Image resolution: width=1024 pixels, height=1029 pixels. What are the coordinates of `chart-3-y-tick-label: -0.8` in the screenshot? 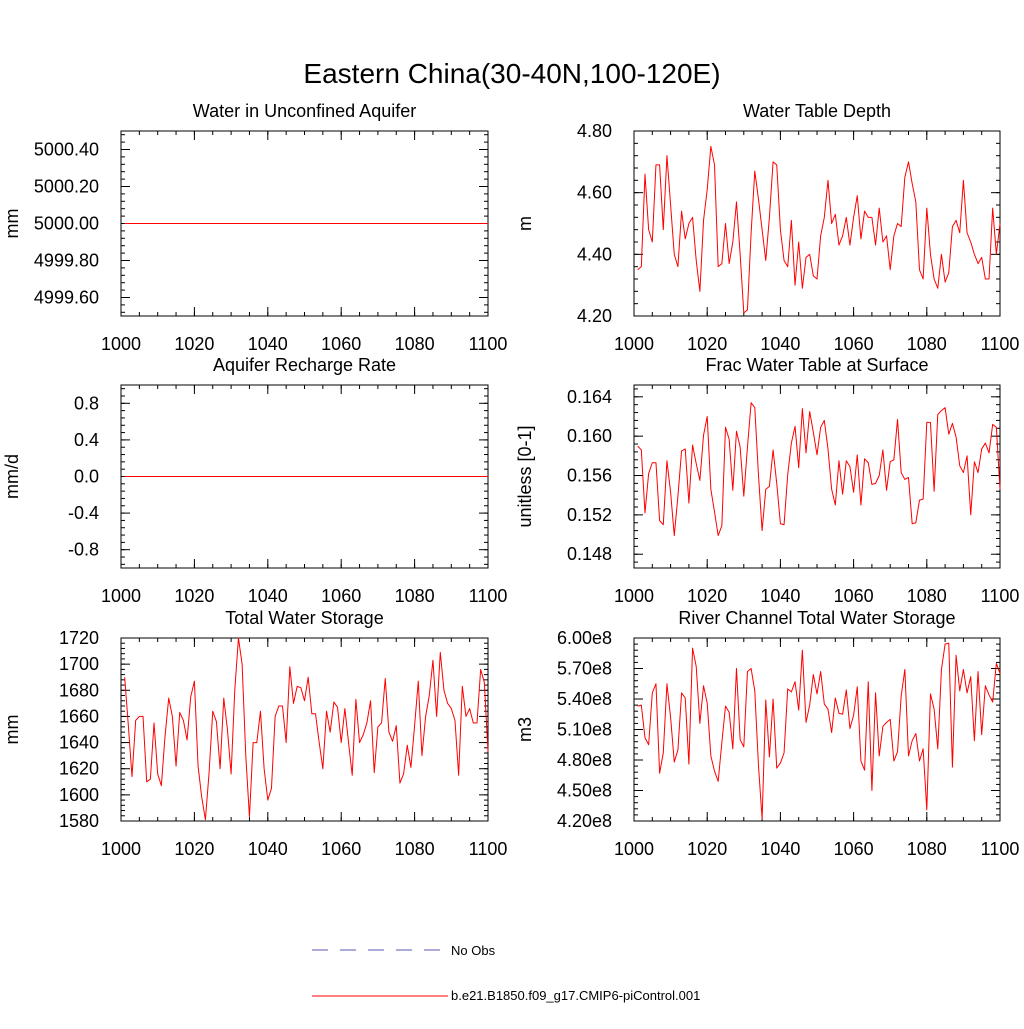 It's located at (83, 550).